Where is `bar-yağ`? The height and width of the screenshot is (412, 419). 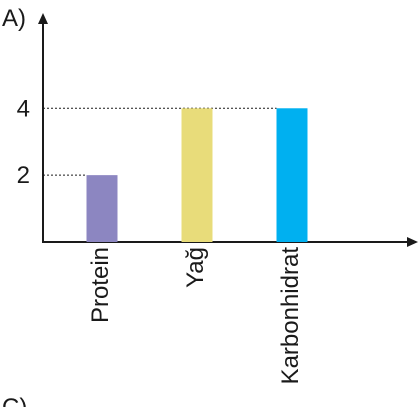
bar-yağ is located at coordinates (197, 175).